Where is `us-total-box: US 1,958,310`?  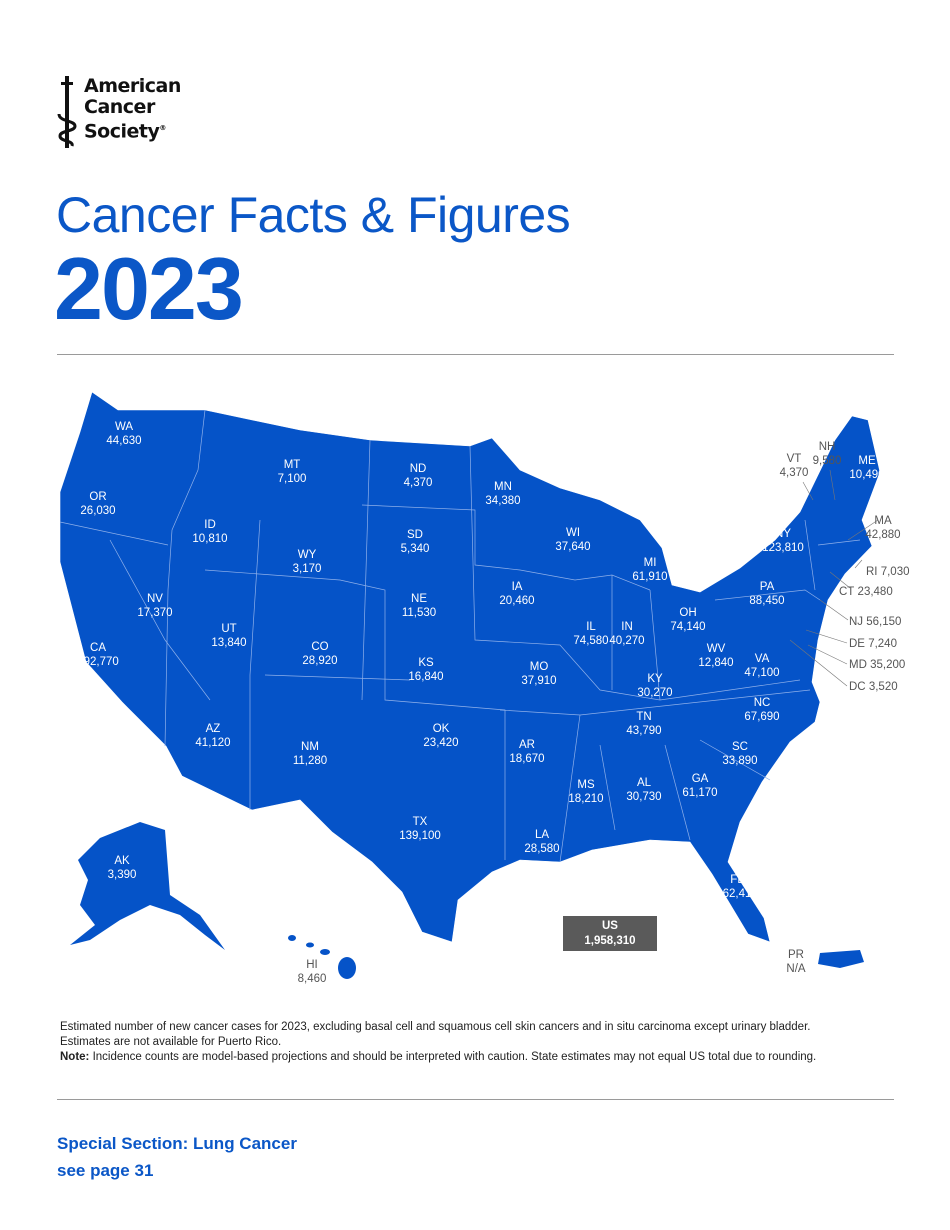 us-total-box: US 1,958,310 is located at coordinates (610, 933).